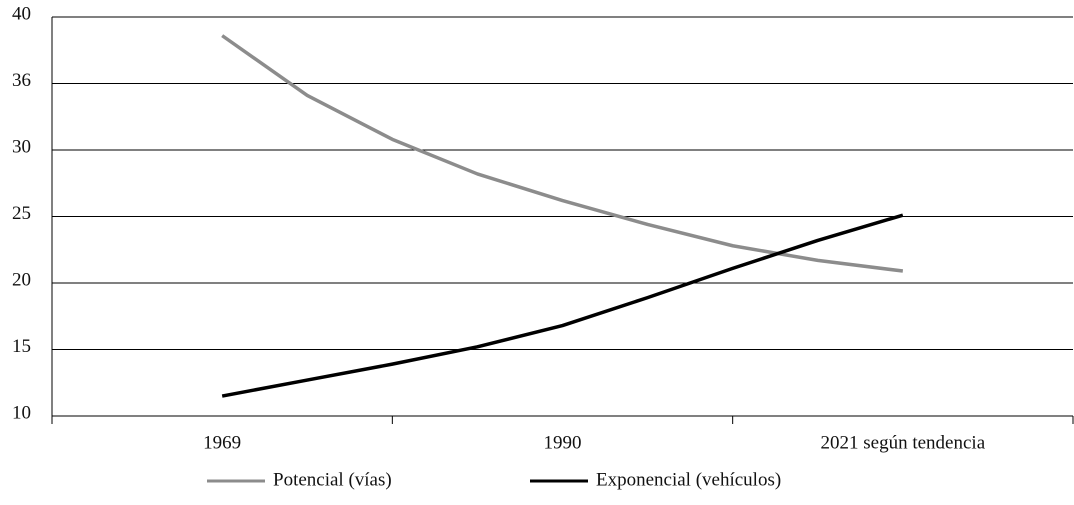 The image size is (1074, 505). What do you see at coordinates (688, 479) in the screenshot?
I see `legend-label: Exponencial (vehículos)` at bounding box center [688, 479].